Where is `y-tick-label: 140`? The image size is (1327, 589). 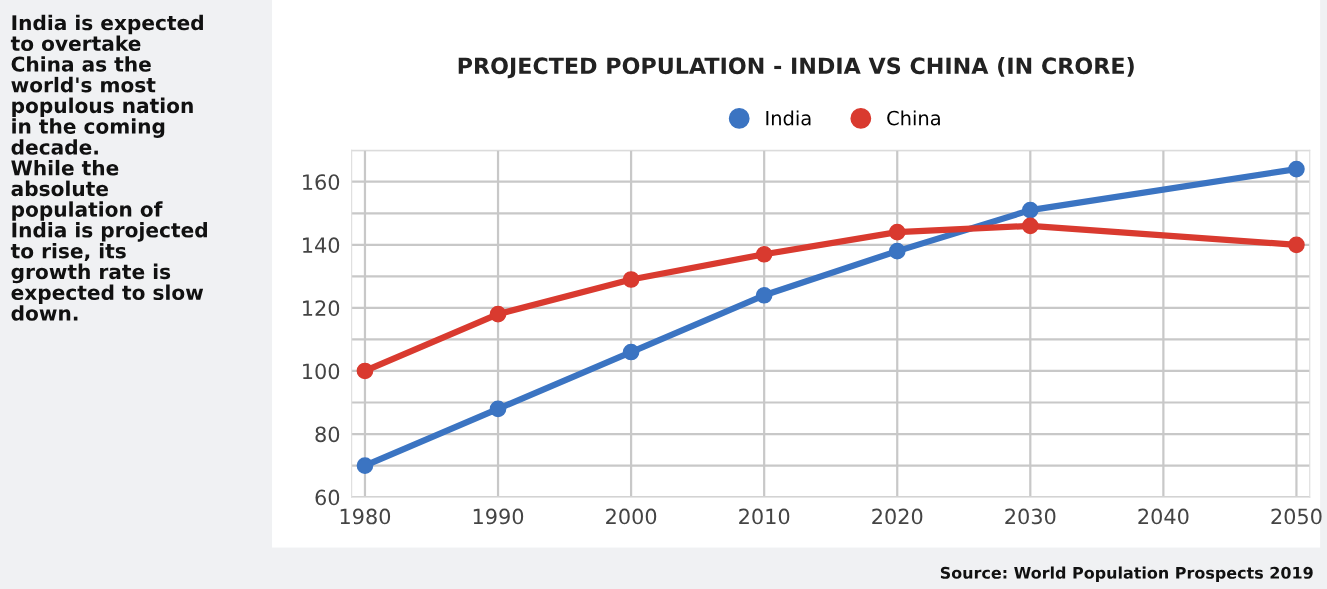 y-tick-label: 140 is located at coordinates (321, 245).